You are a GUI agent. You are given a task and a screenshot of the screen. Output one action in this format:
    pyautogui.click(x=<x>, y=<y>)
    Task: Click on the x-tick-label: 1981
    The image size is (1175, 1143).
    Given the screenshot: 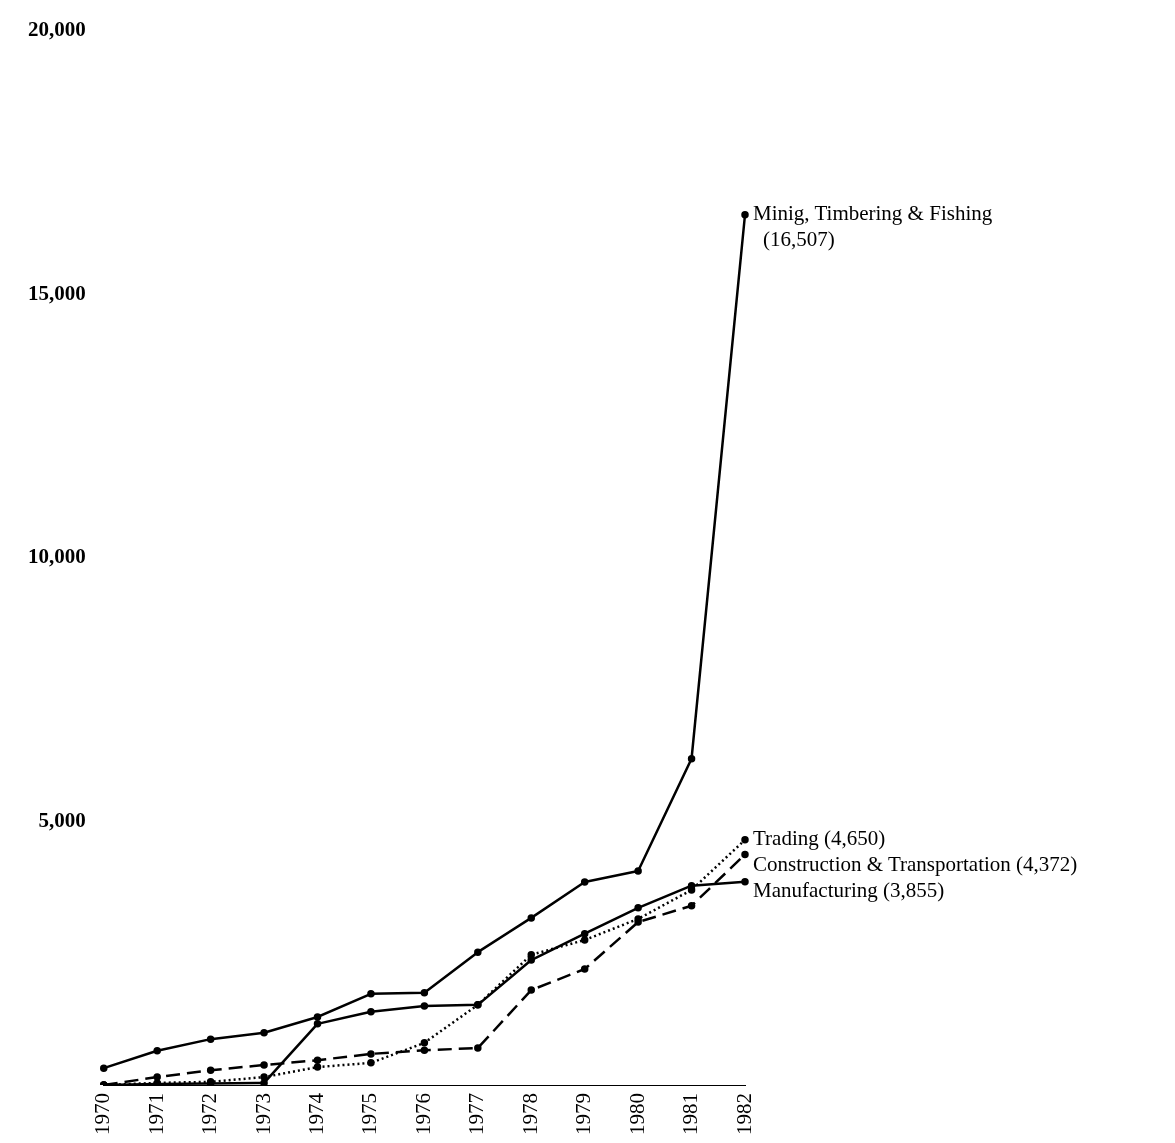 What is the action you would take?
    pyautogui.click(x=690, y=1114)
    